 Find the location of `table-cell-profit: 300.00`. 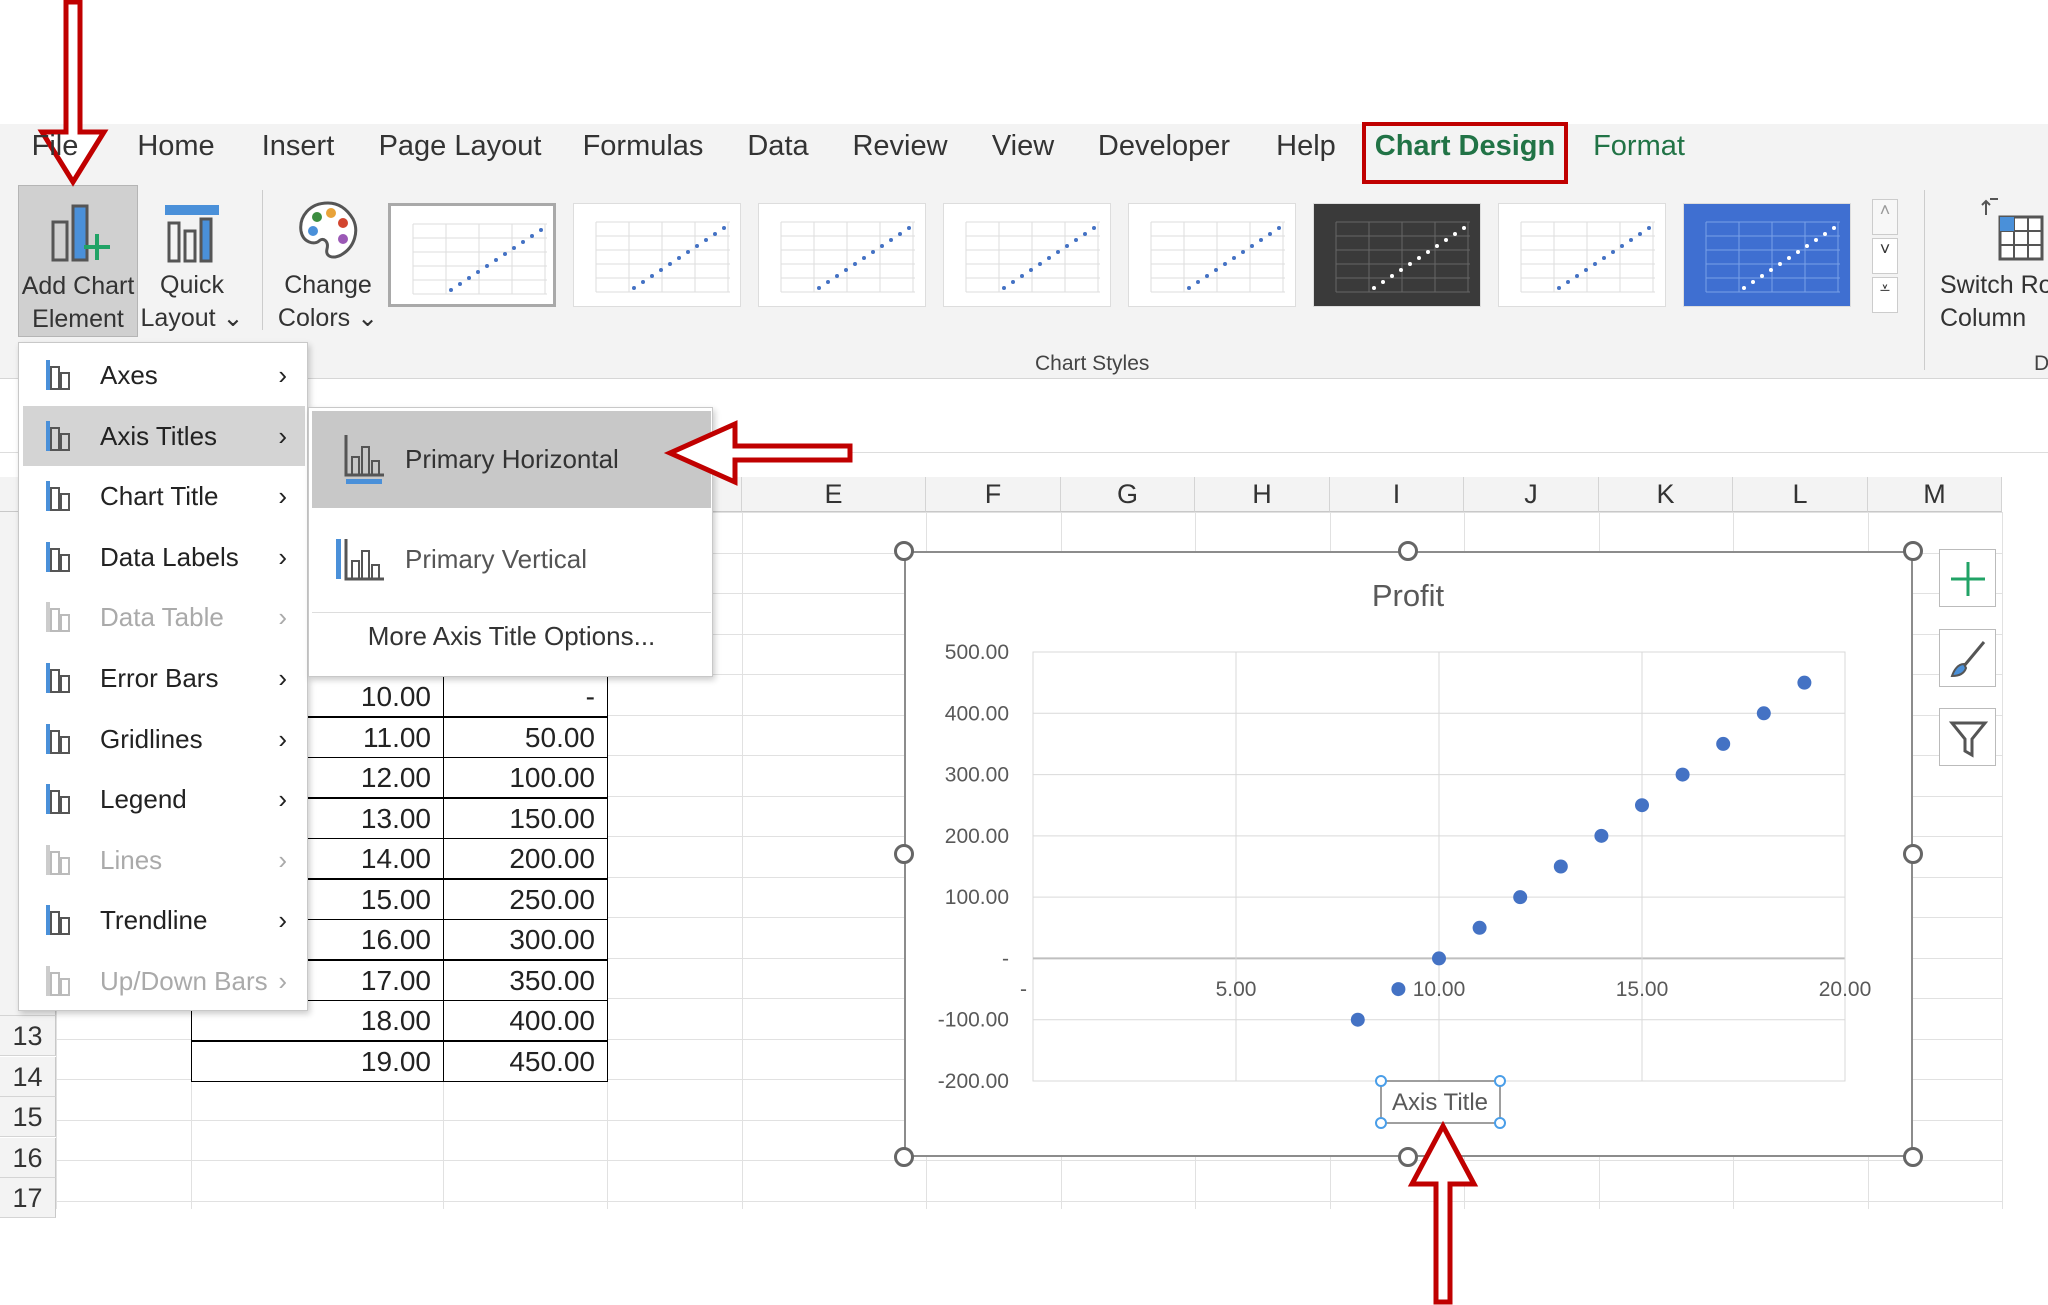

table-cell-profit: 300.00 is located at coordinates (525, 939).